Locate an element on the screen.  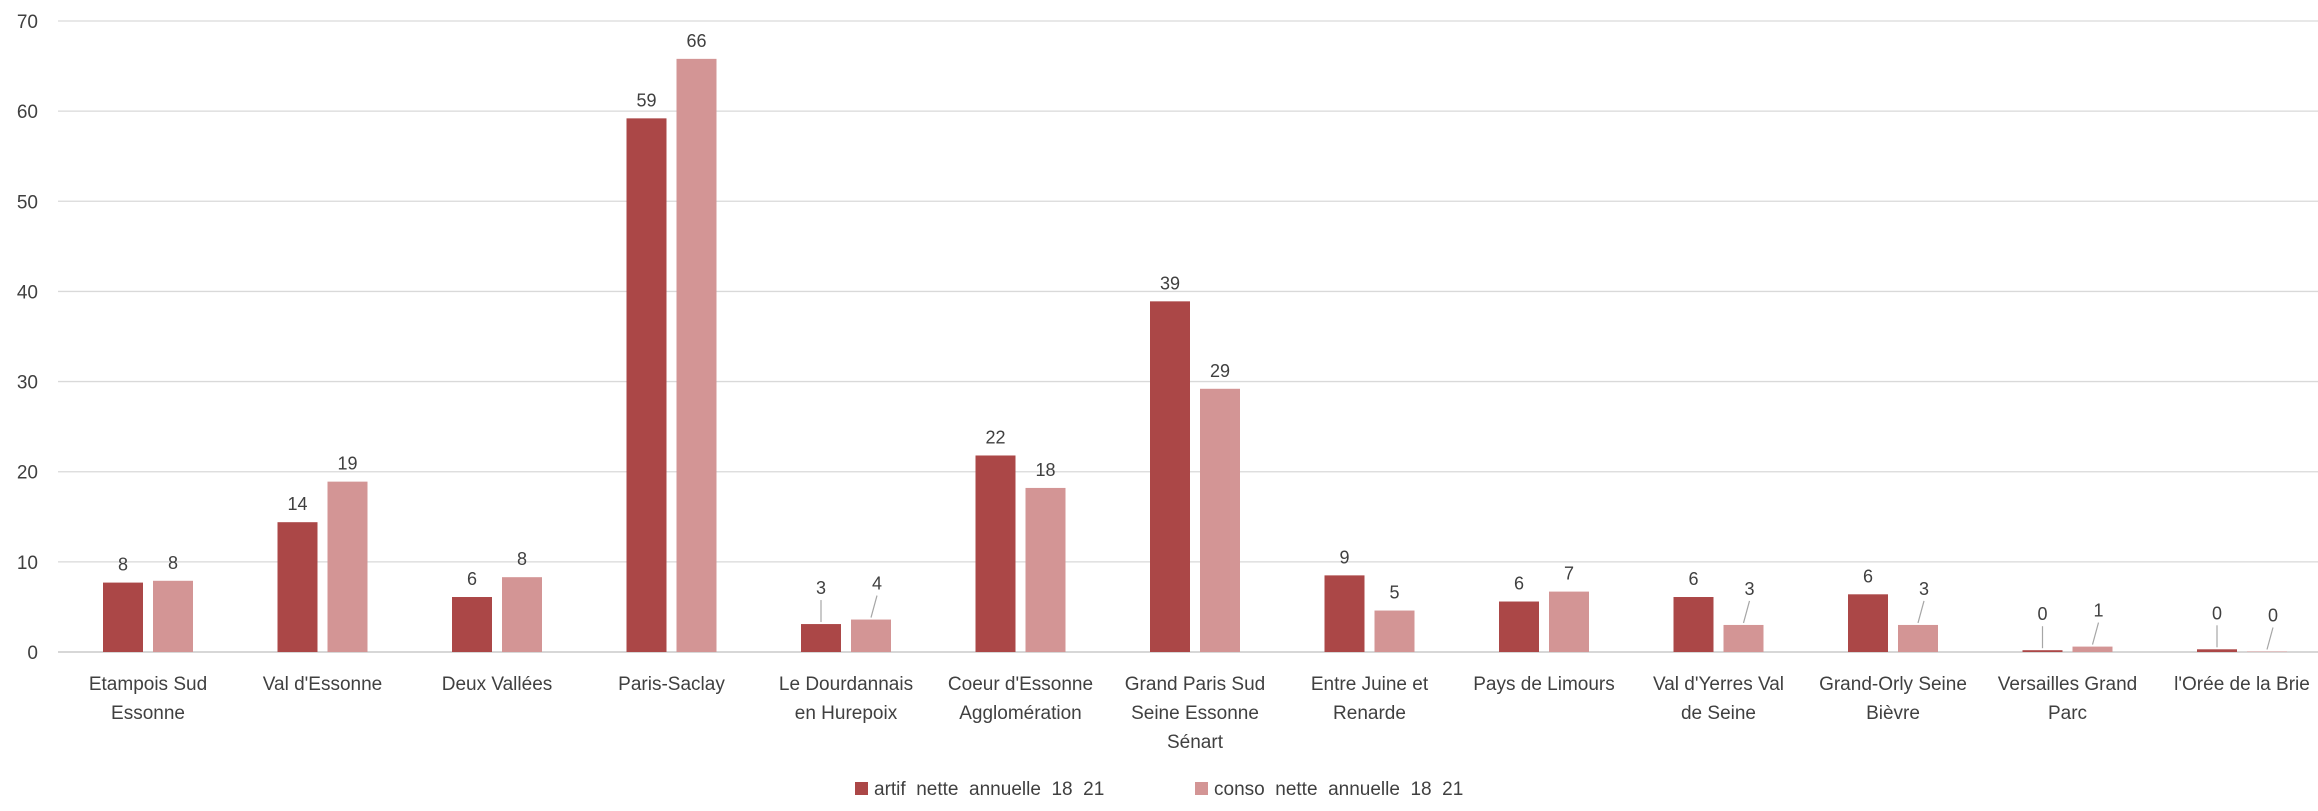
x-tick-label: Coeur d'Essonne Agglomération is located at coordinates (1020, 699).